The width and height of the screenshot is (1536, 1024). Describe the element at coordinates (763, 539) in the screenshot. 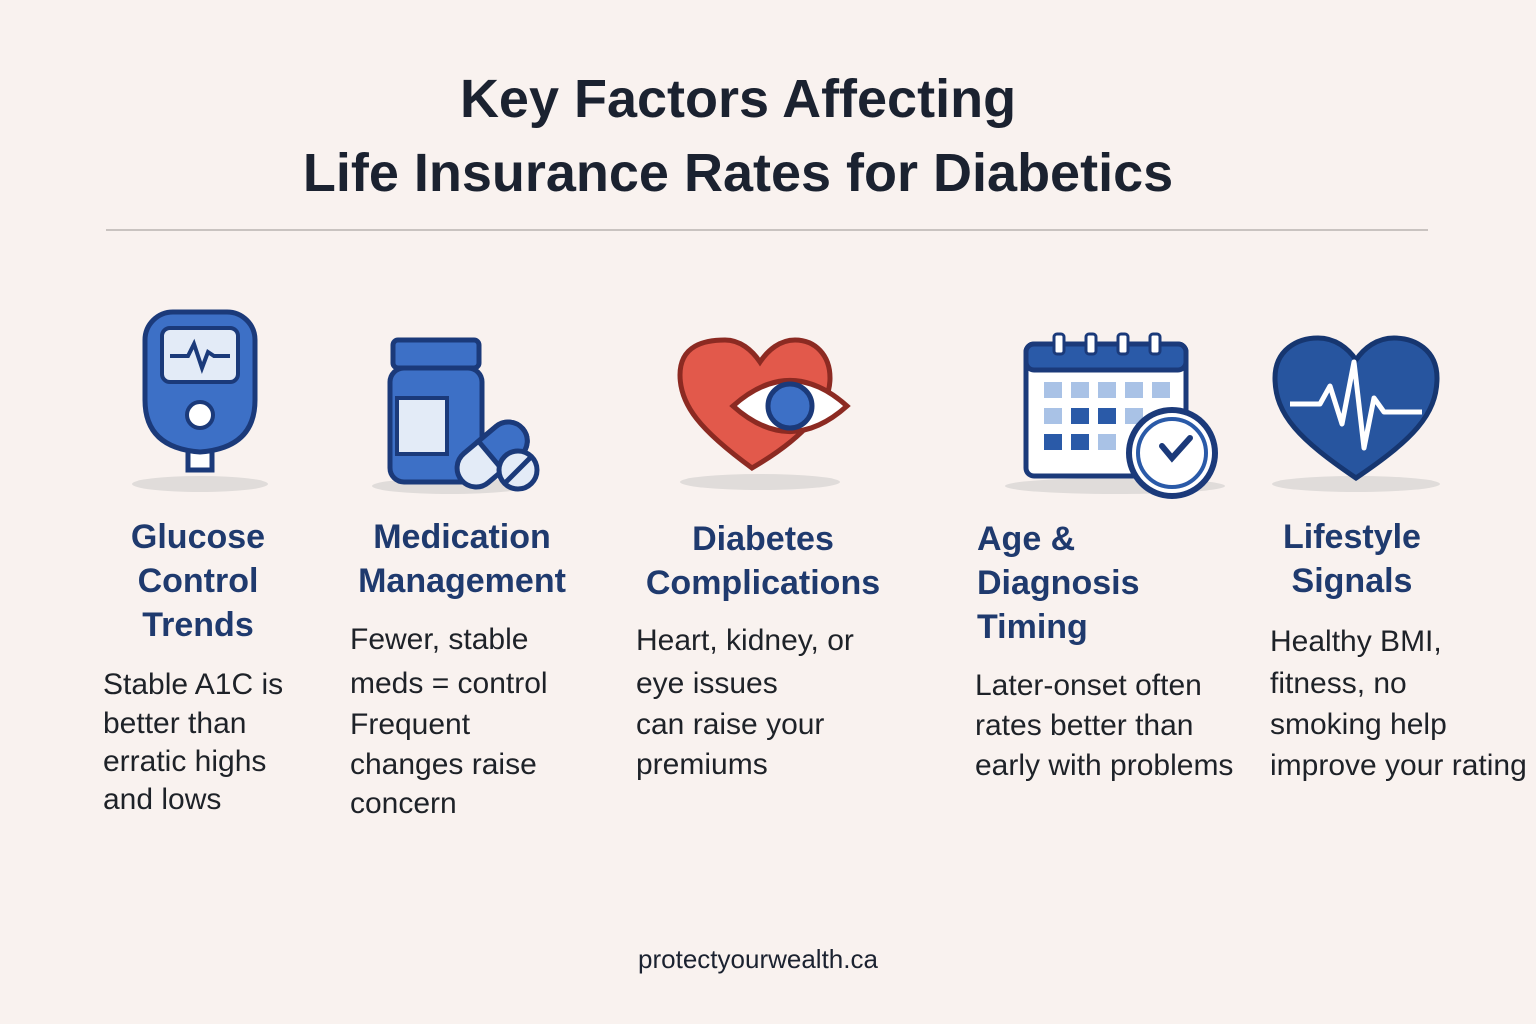

I see `factor-title-line: Diabetes` at that location.